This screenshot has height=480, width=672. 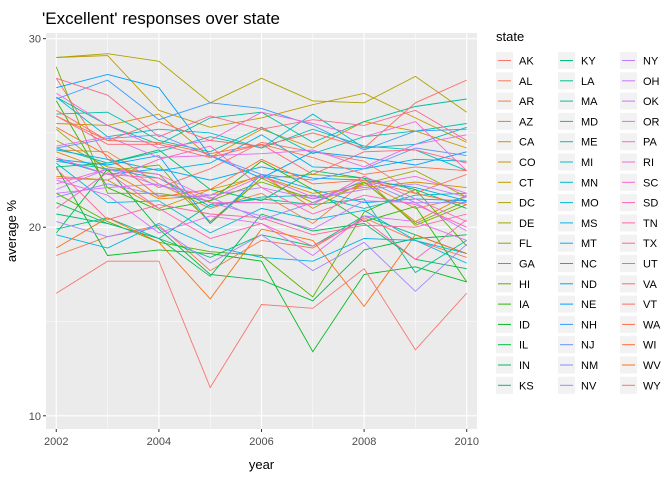 What do you see at coordinates (578, 121) in the screenshot?
I see `legend-item-md: MD` at bounding box center [578, 121].